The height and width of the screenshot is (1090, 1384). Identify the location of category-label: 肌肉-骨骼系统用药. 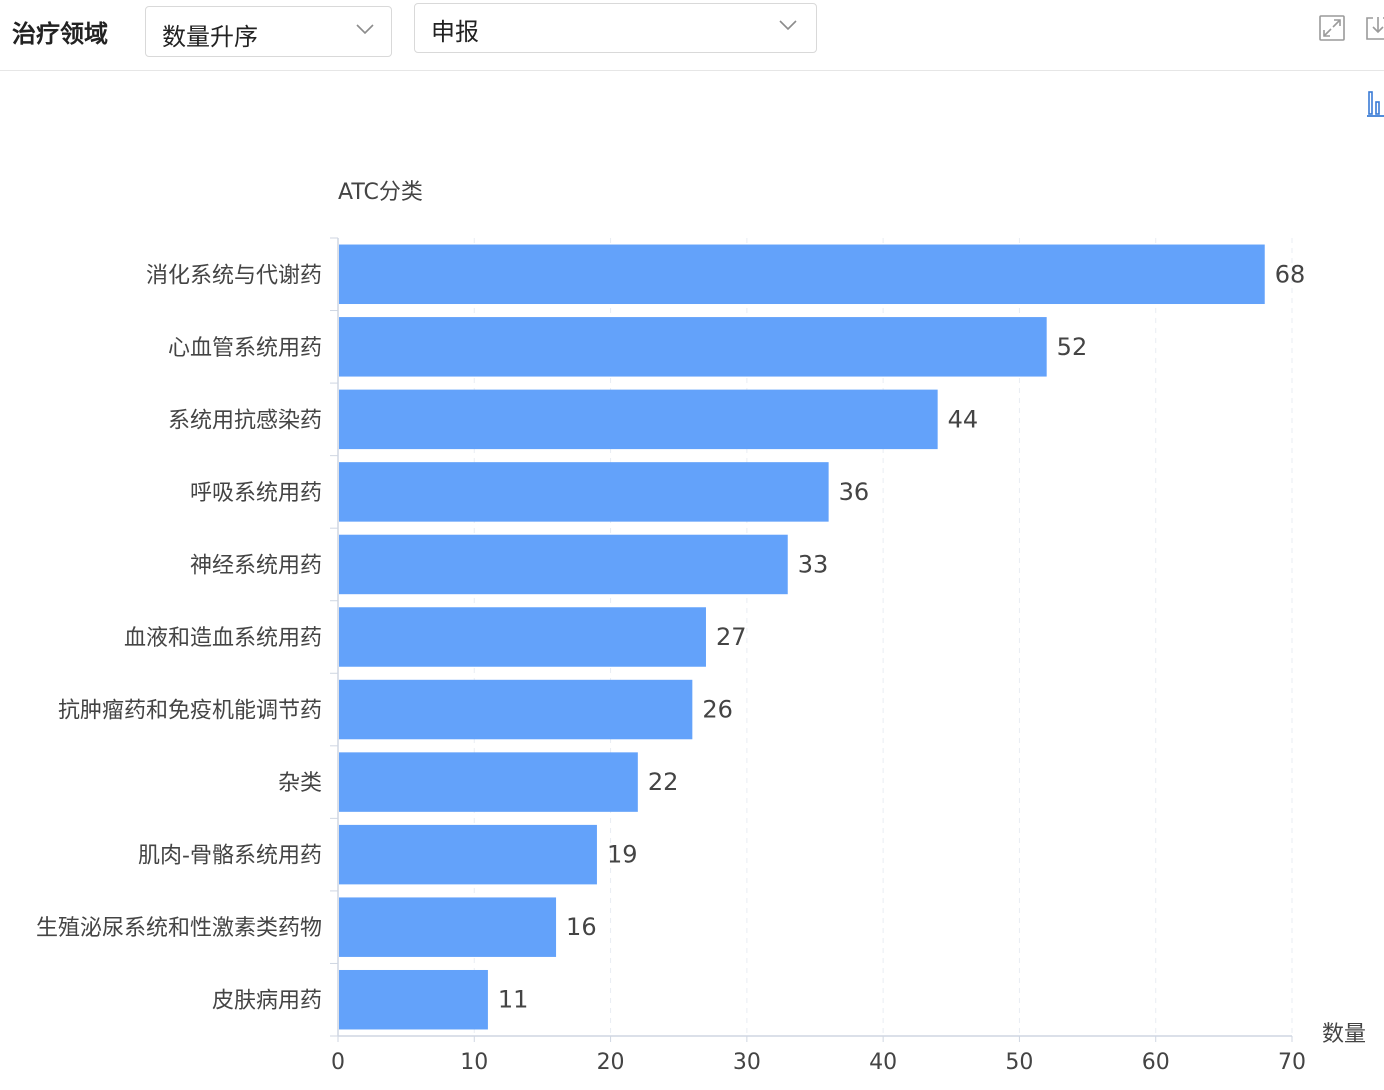
(230, 856).